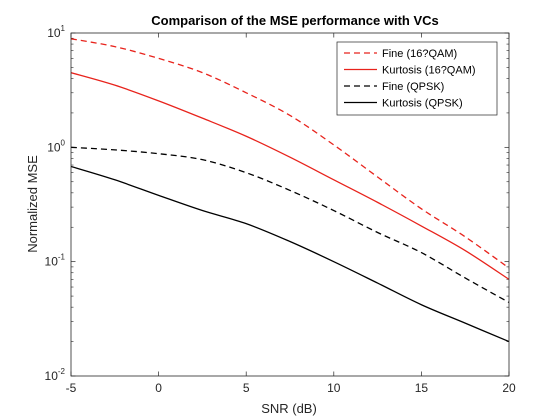 The height and width of the screenshot is (420, 560). What do you see at coordinates (32, 204) in the screenshot?
I see `y-axis-label: Normalized MSE` at bounding box center [32, 204].